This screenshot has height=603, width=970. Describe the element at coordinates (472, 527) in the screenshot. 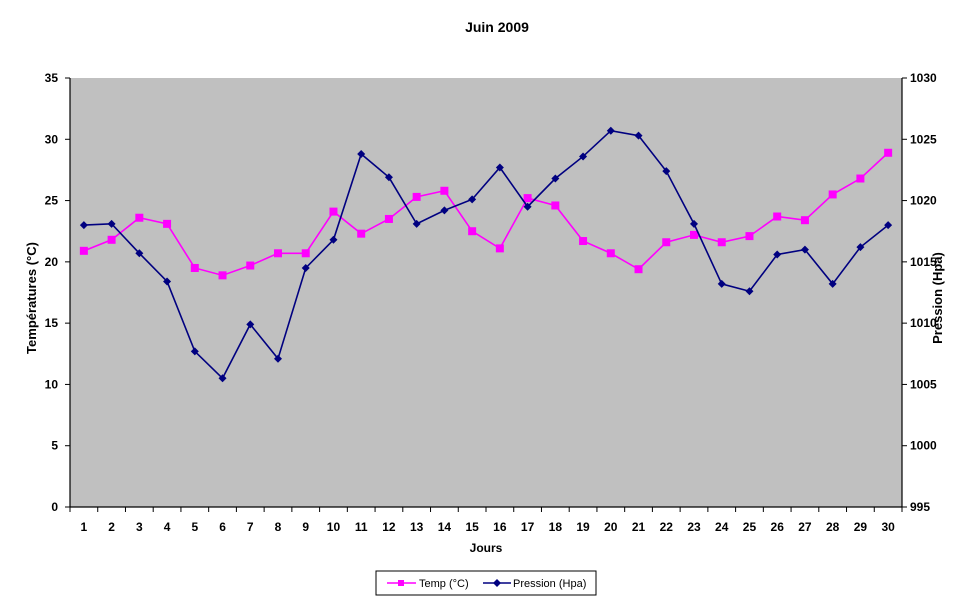

I see `x-axis-tick-label: 15` at that location.